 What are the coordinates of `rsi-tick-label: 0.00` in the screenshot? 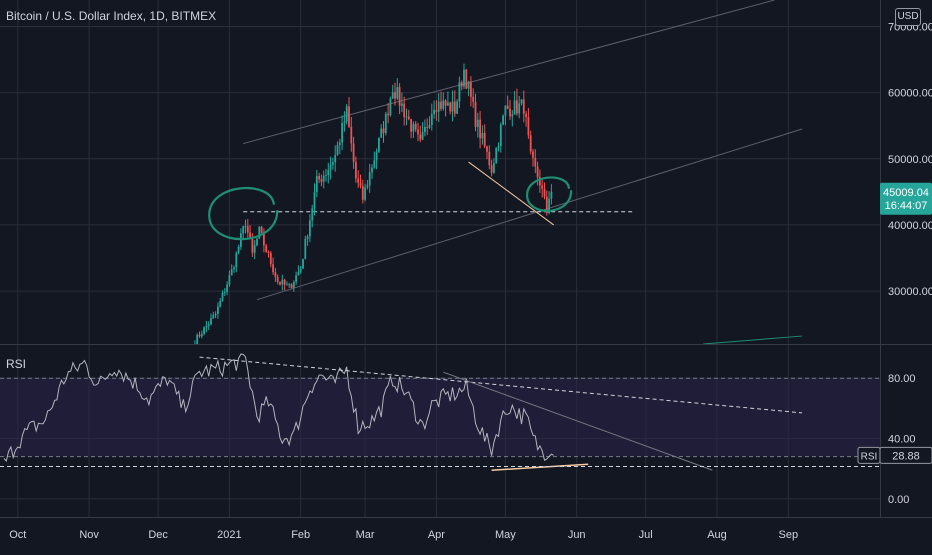 It's located at (898, 500).